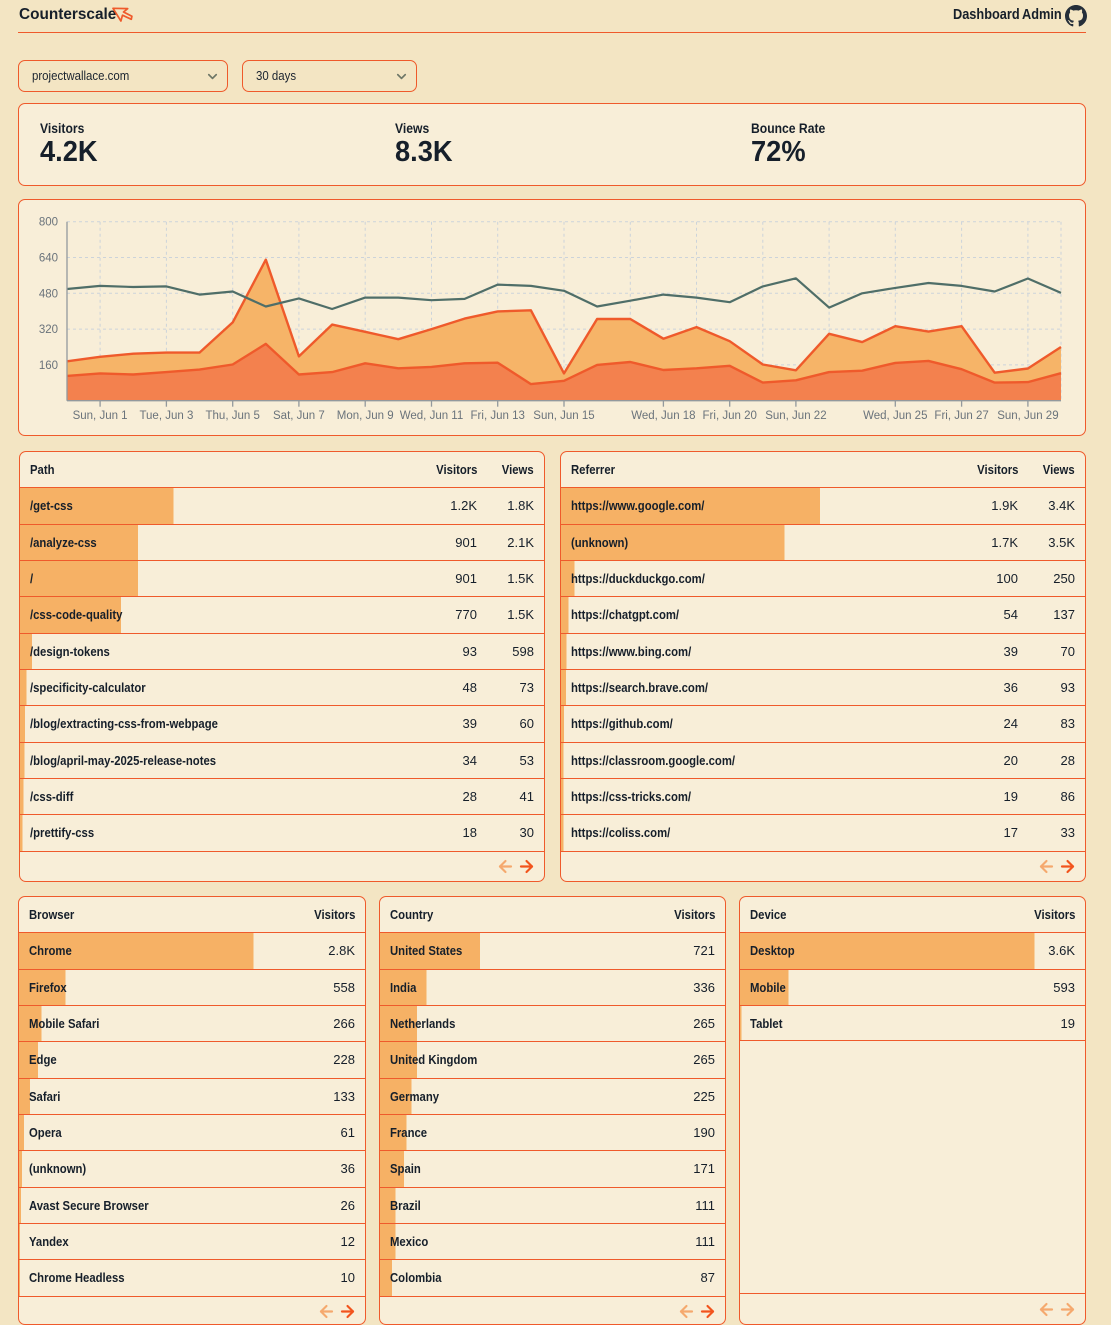 Image resolution: width=1111 pixels, height=1325 pixels. I want to click on svg-text: Wed, Jun 18, so click(663, 416).